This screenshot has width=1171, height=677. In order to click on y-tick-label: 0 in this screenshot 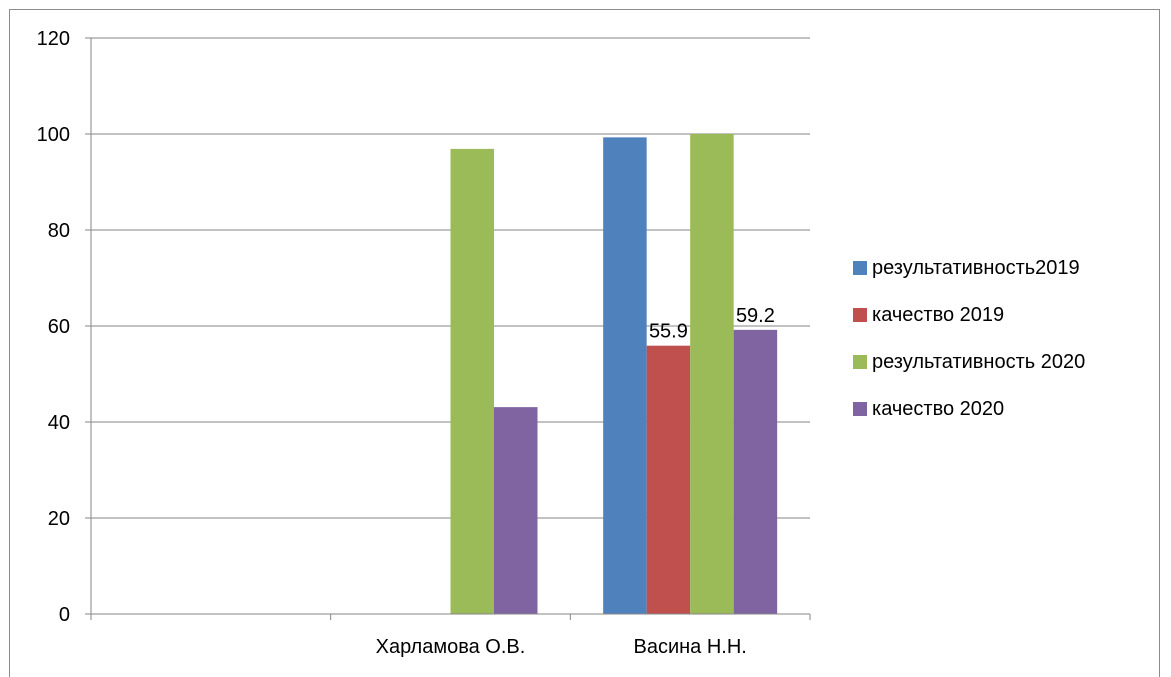, I will do `click(64, 615)`.